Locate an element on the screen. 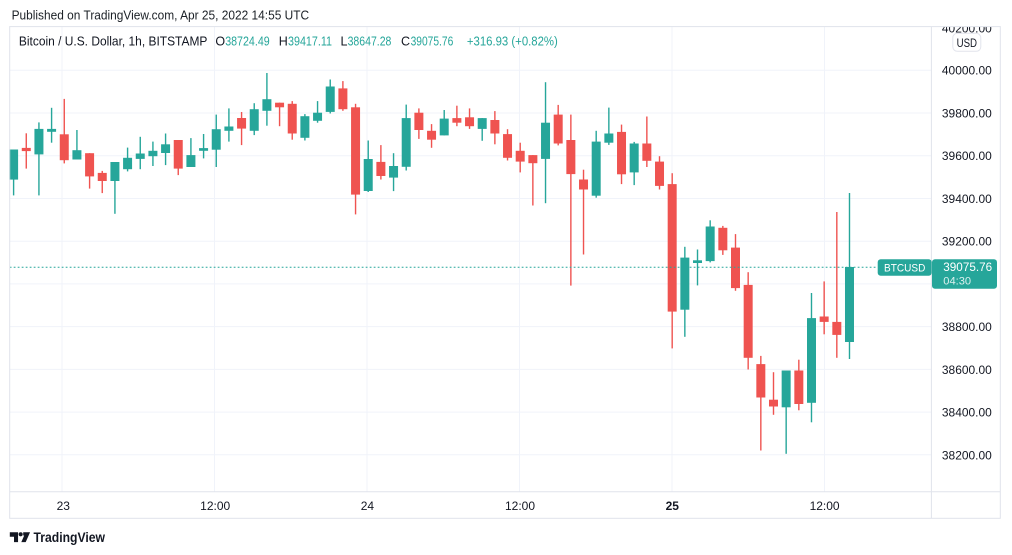  svg-text:Bitcoin / U.S. Dollar, 1h, BIT: Bitcoin / U.S. Dollar, 1h, BITSTAMP is located at coordinates (113, 41).